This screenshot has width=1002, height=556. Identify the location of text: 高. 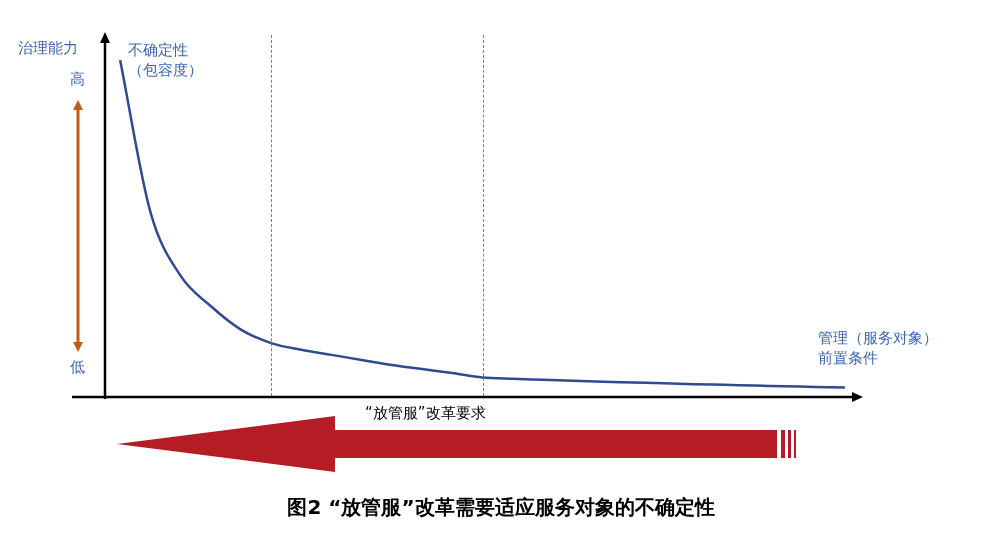
(77, 79).